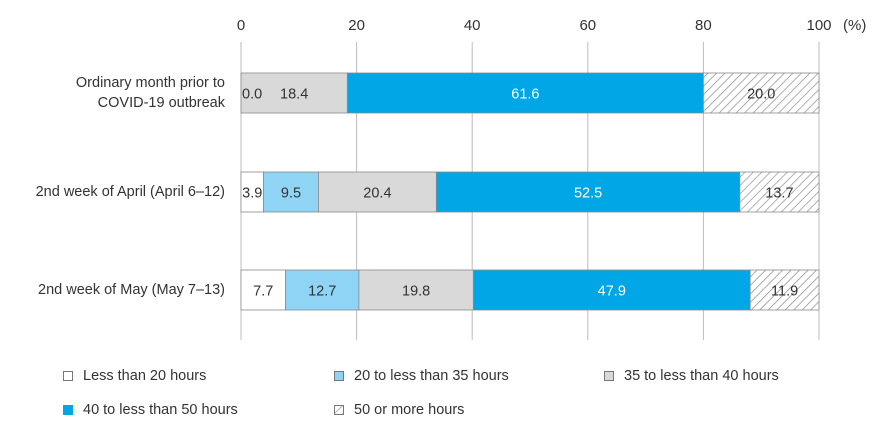  I want to click on x-tick-label: 40, so click(472, 25).